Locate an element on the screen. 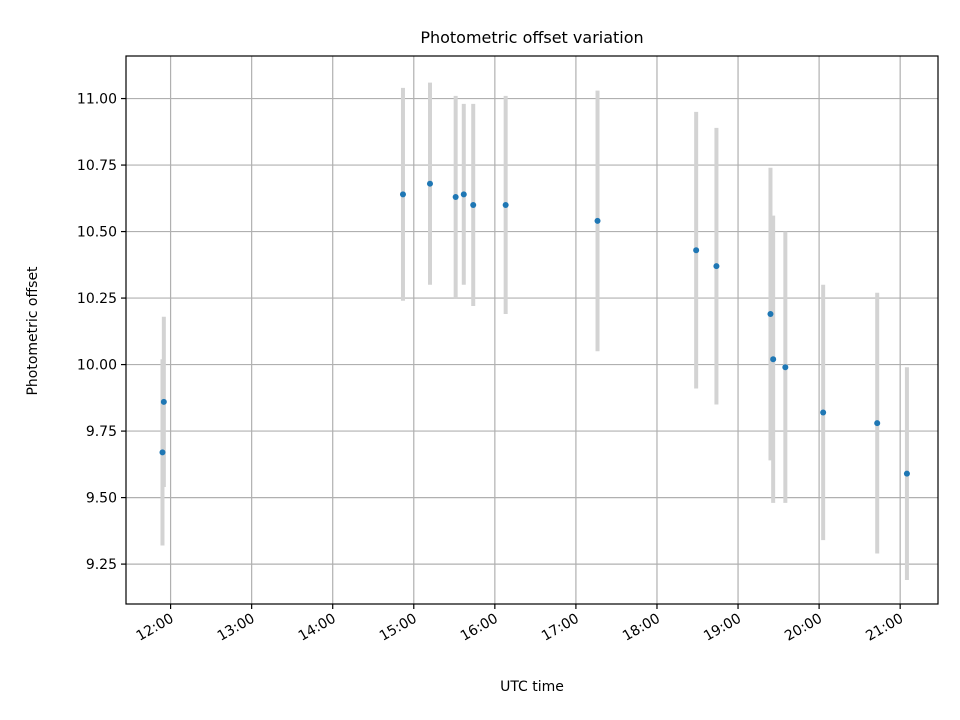 Image resolution: width=960 pixels, height=720 pixels. x-tick-label: 19:00 is located at coordinates (722, 628).